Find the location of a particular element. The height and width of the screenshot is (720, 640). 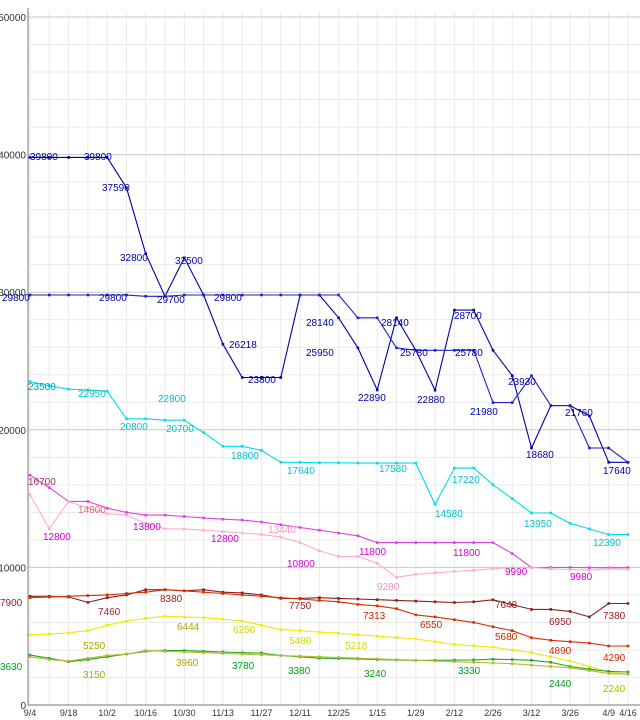

value-label: 20700 is located at coordinates (180, 429).